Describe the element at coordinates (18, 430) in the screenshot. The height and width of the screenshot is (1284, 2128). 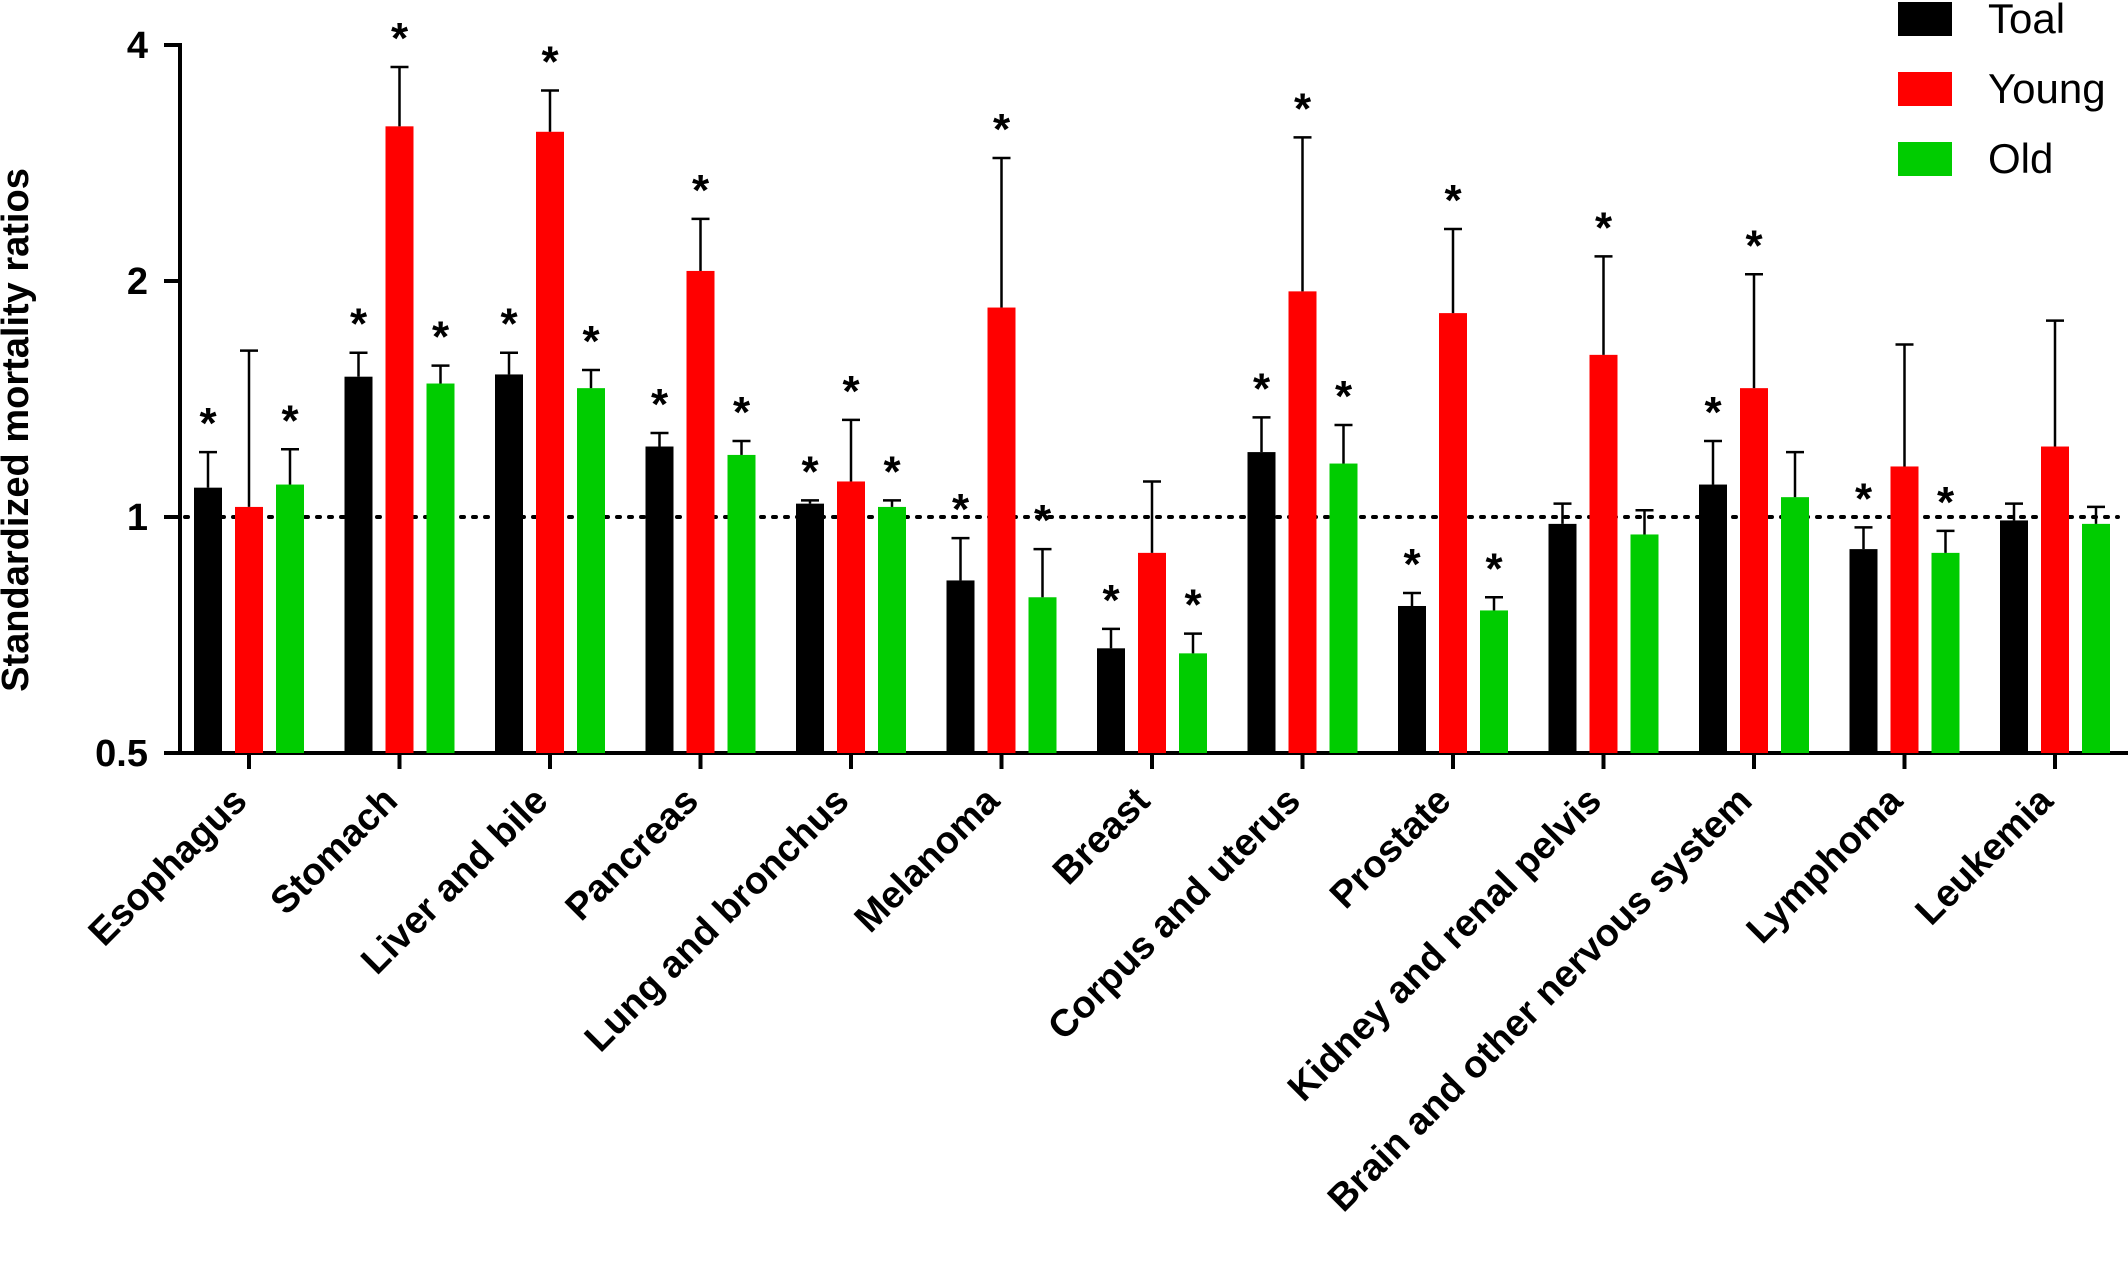
I see `y-axis-title: Standardized mortality ratios` at that location.